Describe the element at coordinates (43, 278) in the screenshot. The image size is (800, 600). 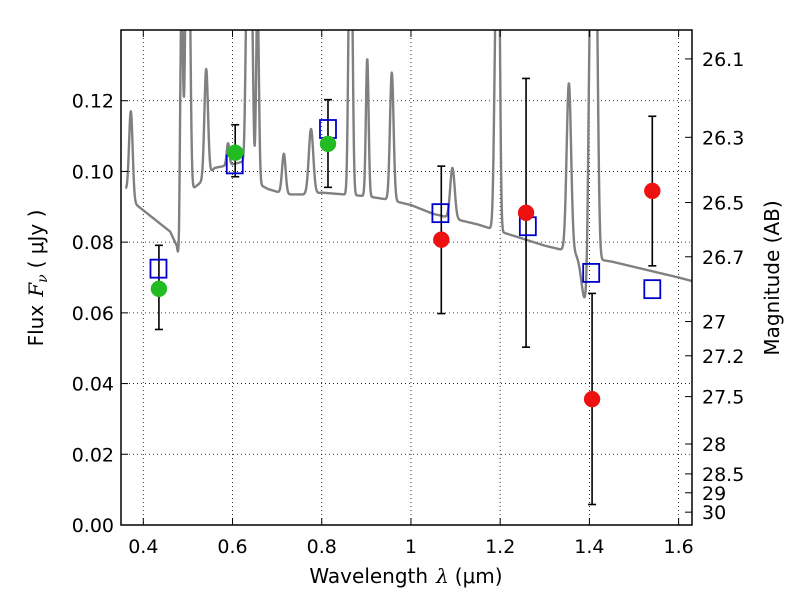
I see `y-axis-label-subscript: ν` at that location.